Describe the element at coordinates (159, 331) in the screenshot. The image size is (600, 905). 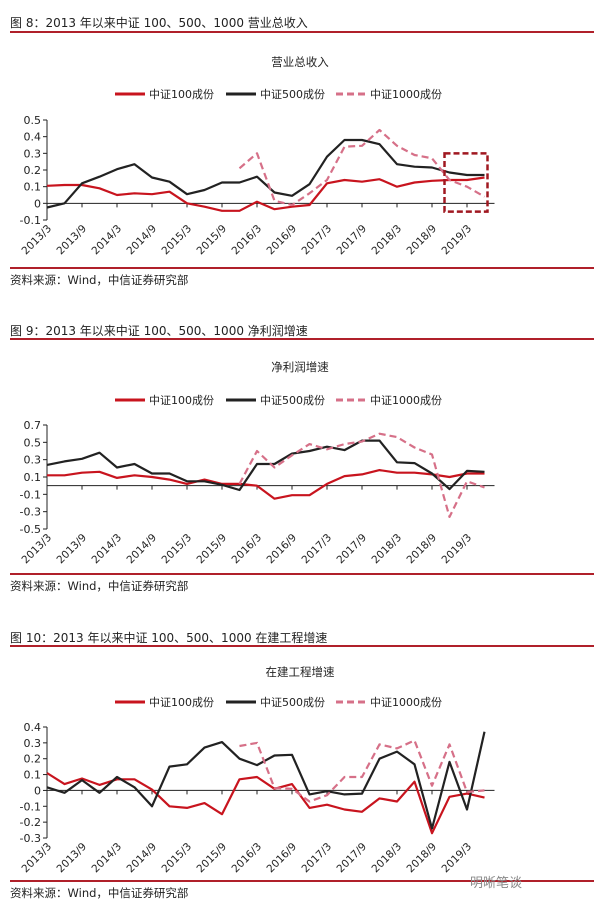
I see `figure-9-header: 图 9：2013 年以来中证 100、500、1000 净利润增速` at that location.